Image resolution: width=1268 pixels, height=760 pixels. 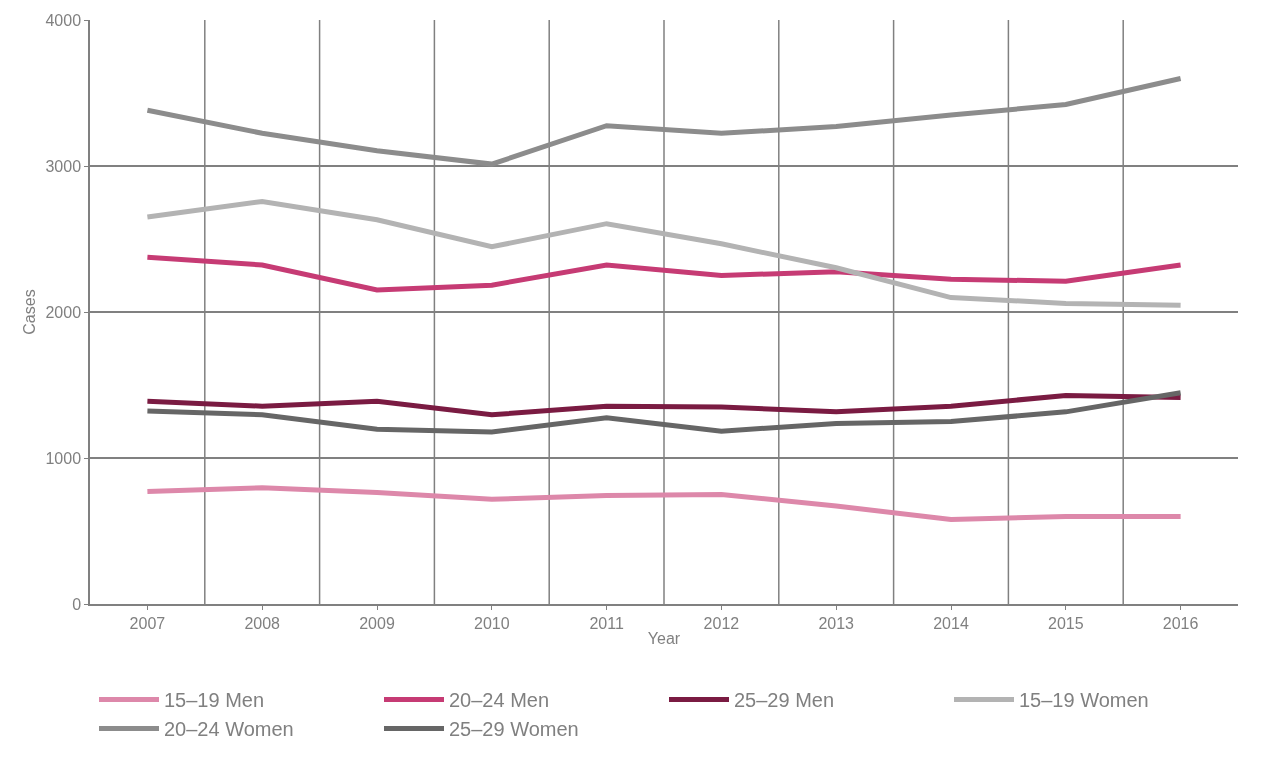 What do you see at coordinates (664, 639) in the screenshot?
I see `x-axis-title: Year` at bounding box center [664, 639].